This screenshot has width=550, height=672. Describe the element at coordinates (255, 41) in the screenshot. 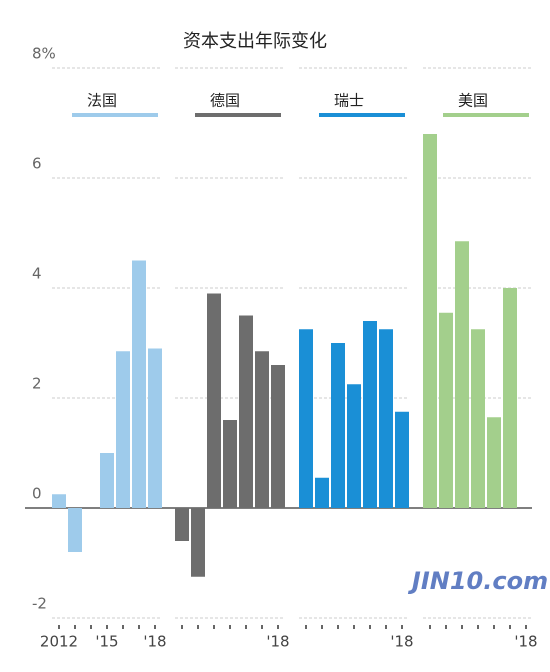

I see `chart-title: 资本支出年际变化` at that location.